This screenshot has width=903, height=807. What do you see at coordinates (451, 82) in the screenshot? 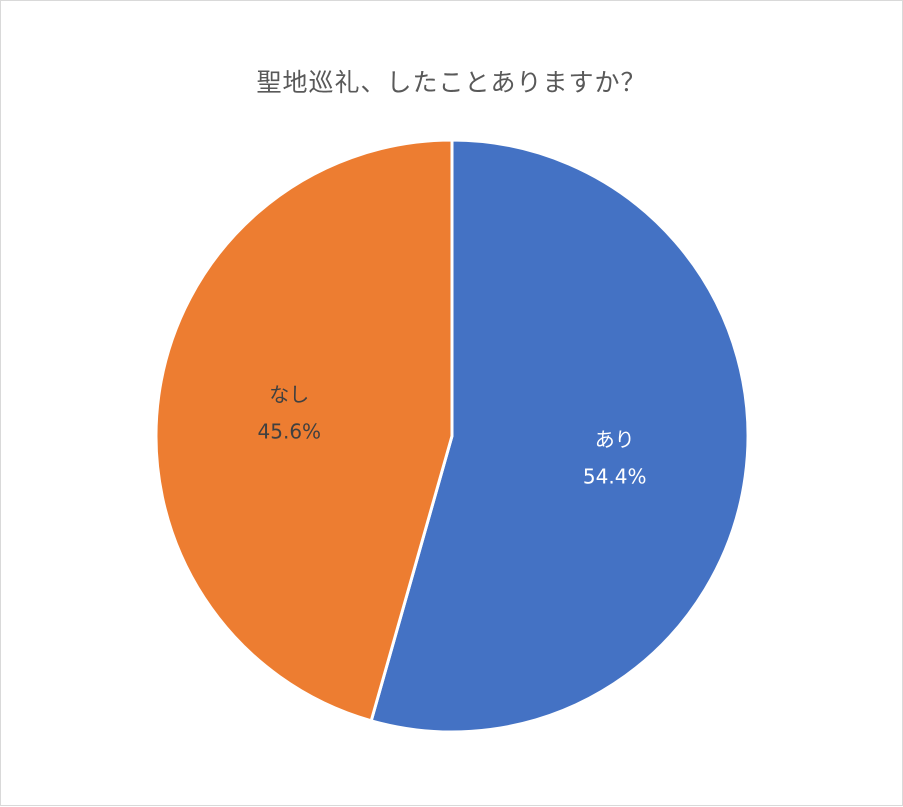
I see `chart-title: 聖地巡礼、したことありますか？` at bounding box center [451, 82].